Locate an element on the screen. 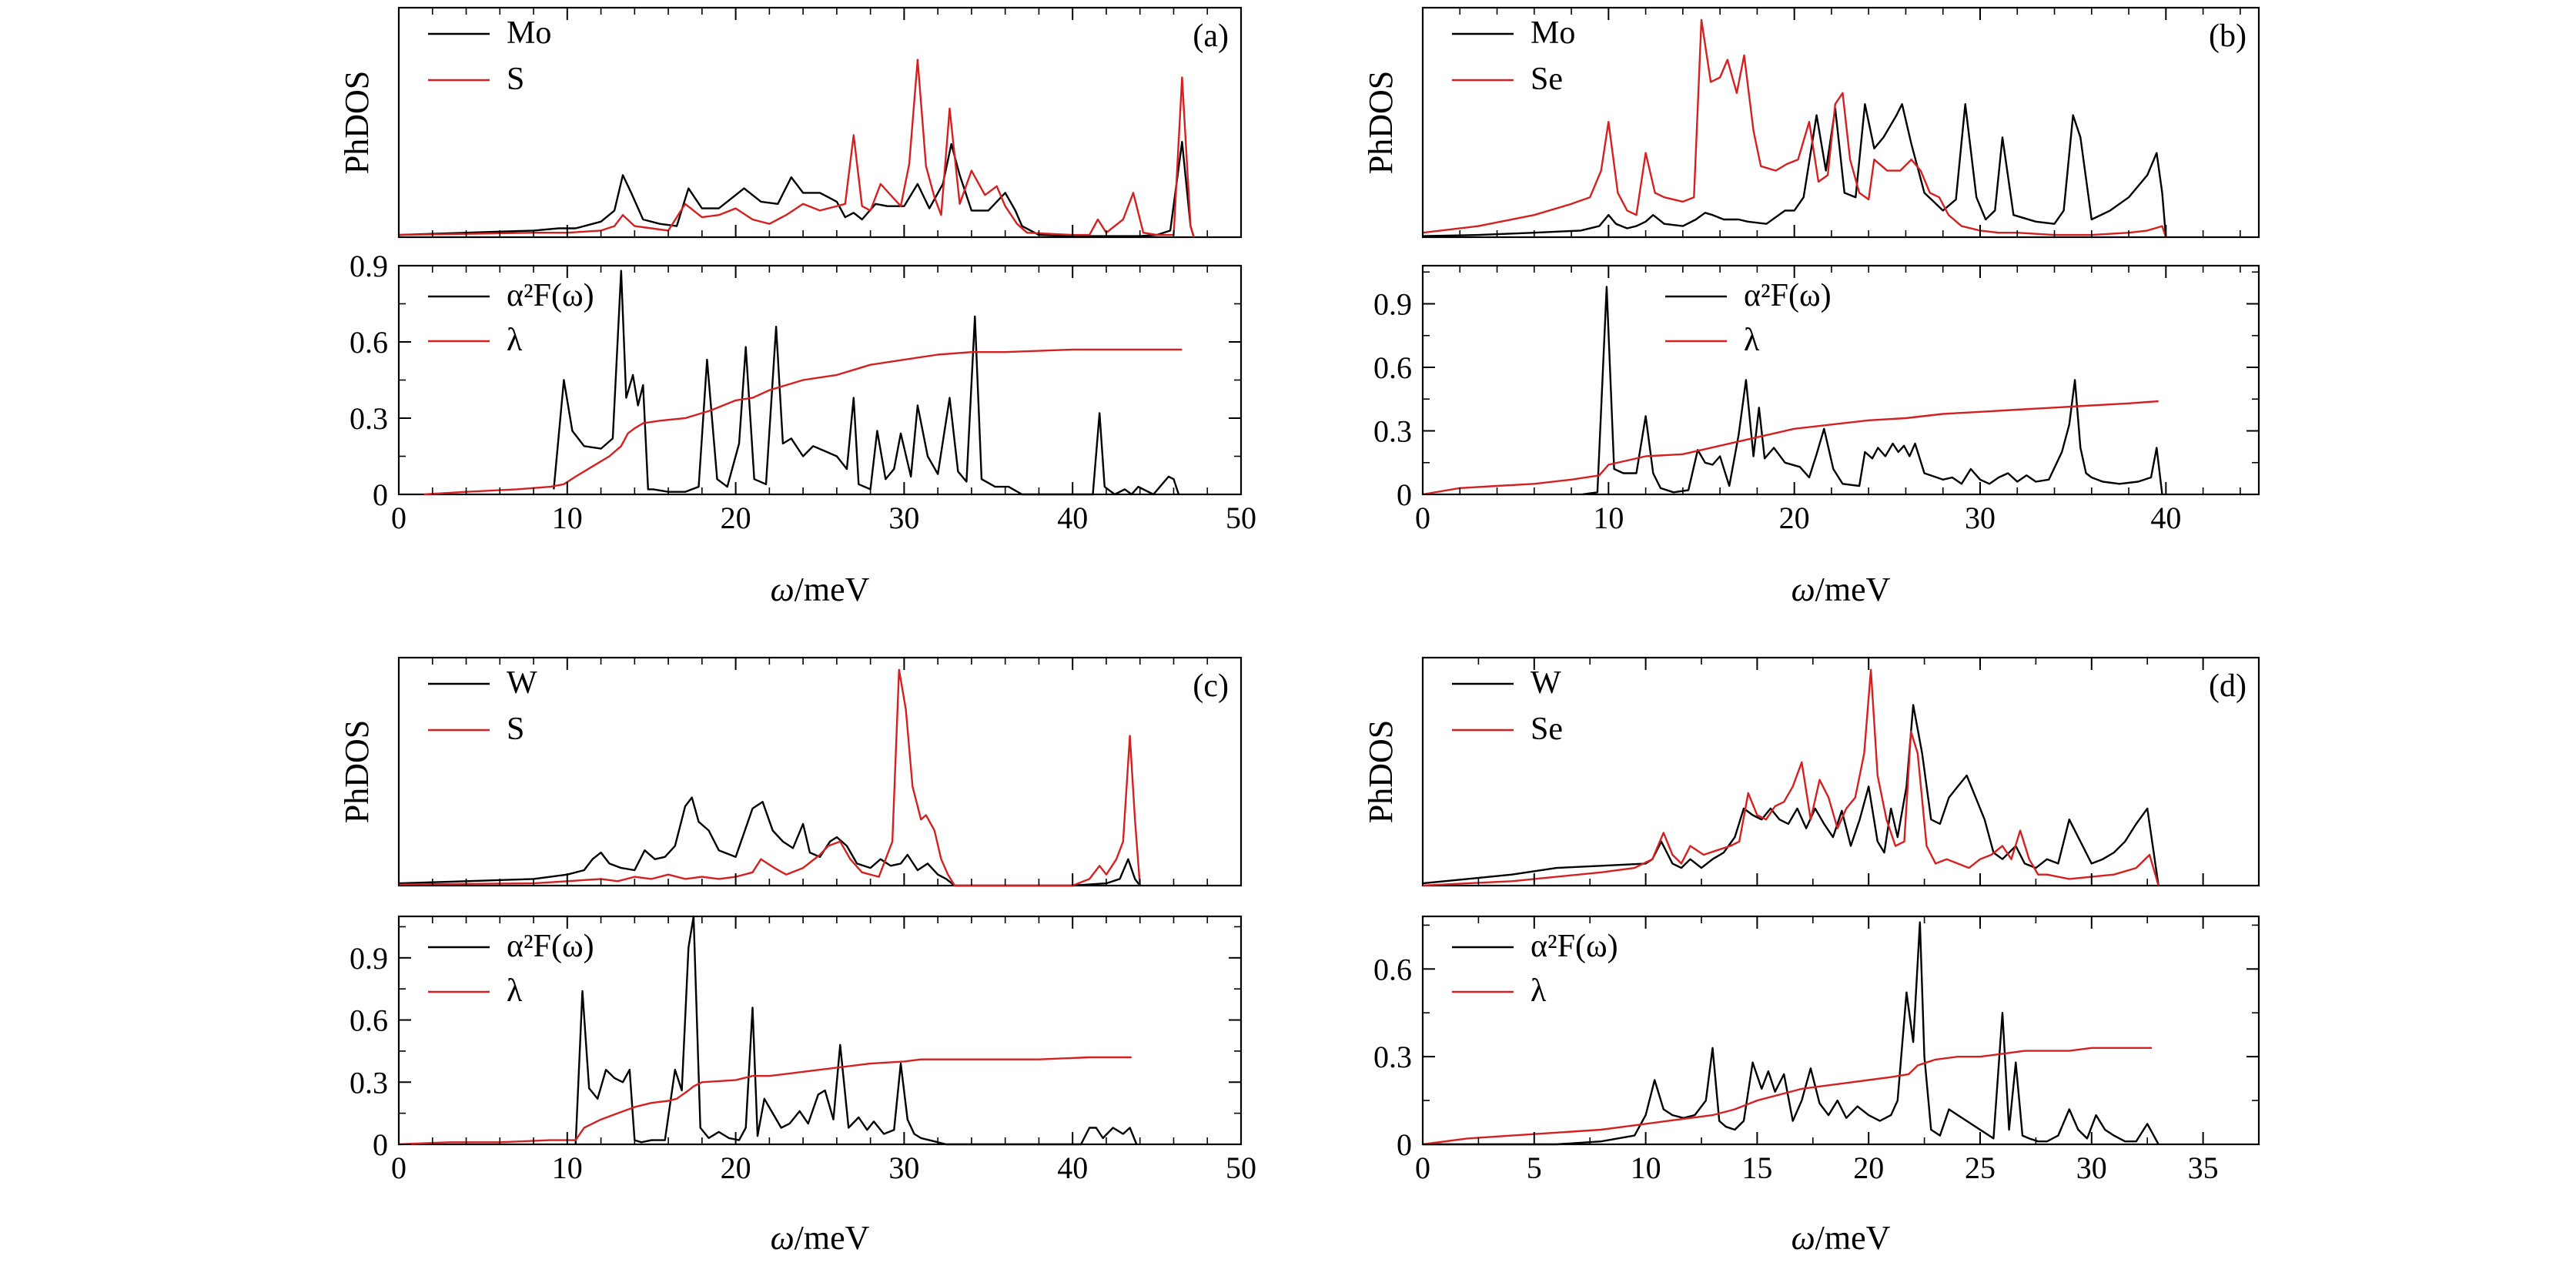 This screenshot has width=2576, height=1266. eliashberg-plot: 0 0.3 0.6 0.9 0 10 20 30 40 α²F(ω) λ is located at coordinates (1817, 400).